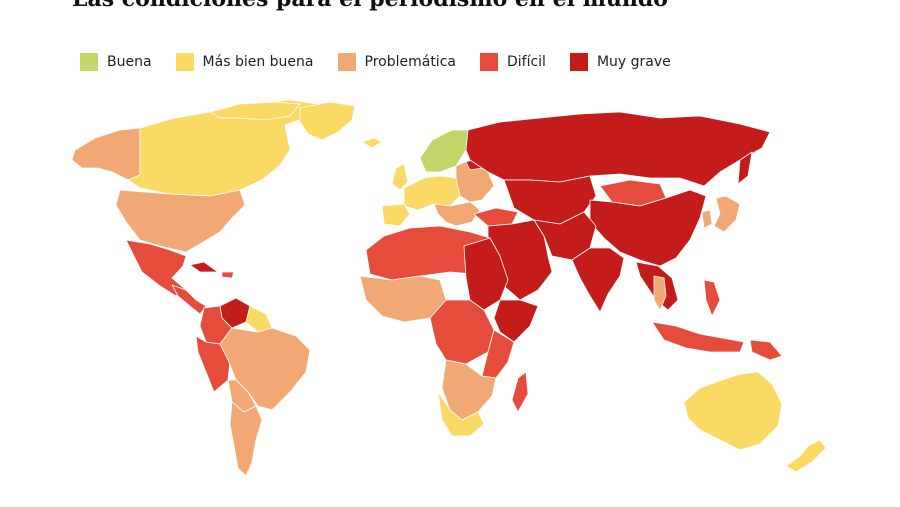  I want to click on region-greenland, so click(327, 121).